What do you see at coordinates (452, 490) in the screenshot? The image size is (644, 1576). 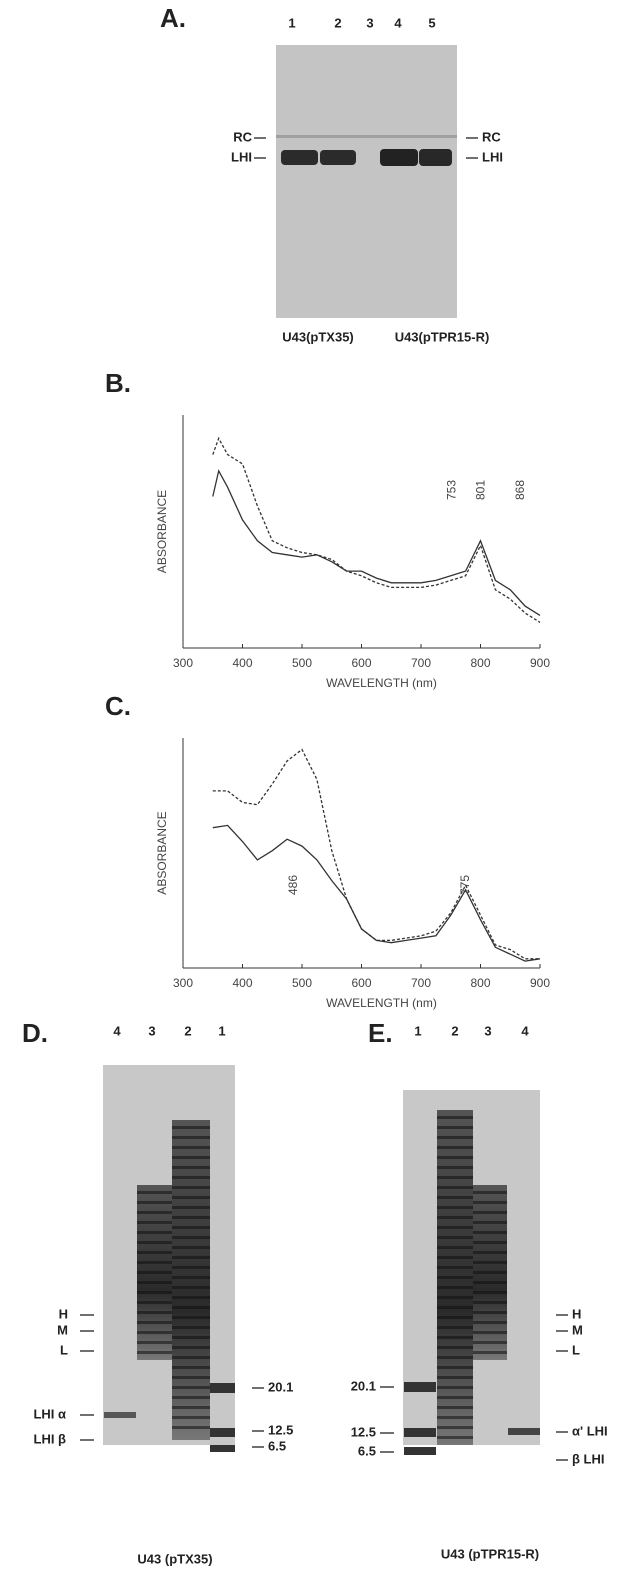 I see `annotation: 753` at bounding box center [452, 490].